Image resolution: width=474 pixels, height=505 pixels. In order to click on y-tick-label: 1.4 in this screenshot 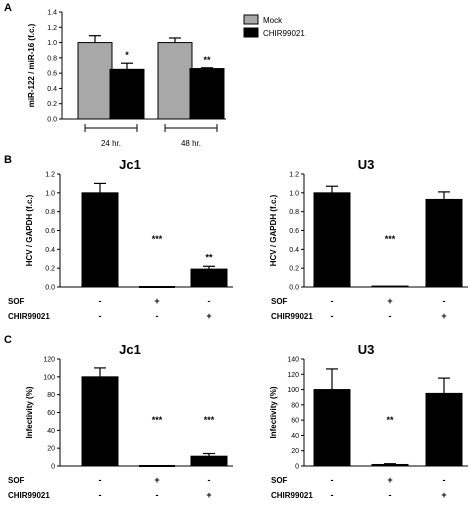, I will do `click(52, 13)`.